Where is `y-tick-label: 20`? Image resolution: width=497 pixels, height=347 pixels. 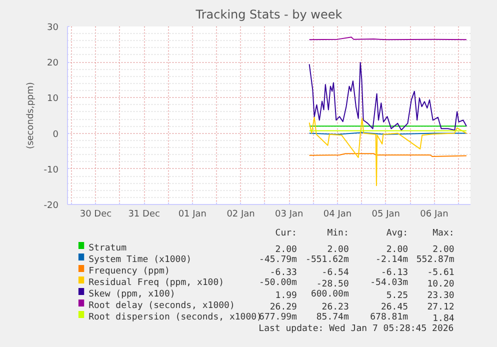 y-tick-label: 20 is located at coordinates (53, 63).